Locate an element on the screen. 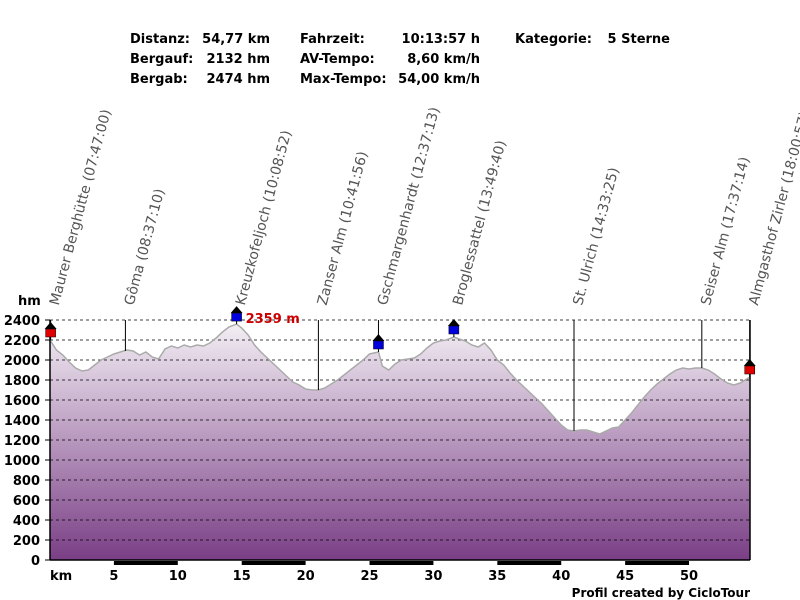 Image resolution: width=800 pixels, height=600 pixels. stat-avtempo-label: AV-Tempo: is located at coordinates (337, 59).